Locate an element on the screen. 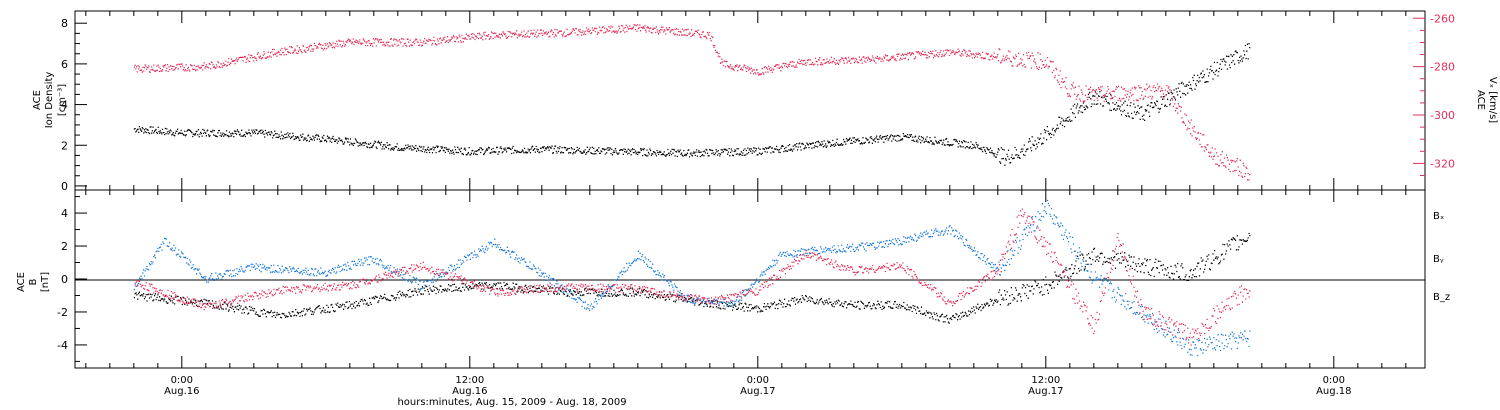 The height and width of the screenshot is (410, 1500). vx-label-line-2: Vₓ [km/s] is located at coordinates (1492, 100).